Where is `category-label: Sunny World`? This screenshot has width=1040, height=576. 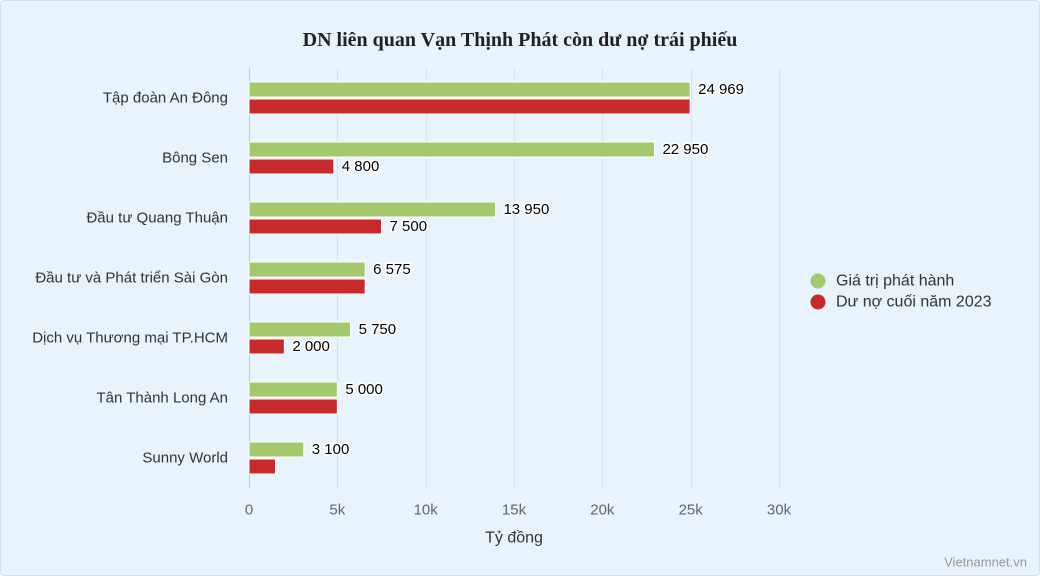
category-label: Sunny World is located at coordinates (185, 458).